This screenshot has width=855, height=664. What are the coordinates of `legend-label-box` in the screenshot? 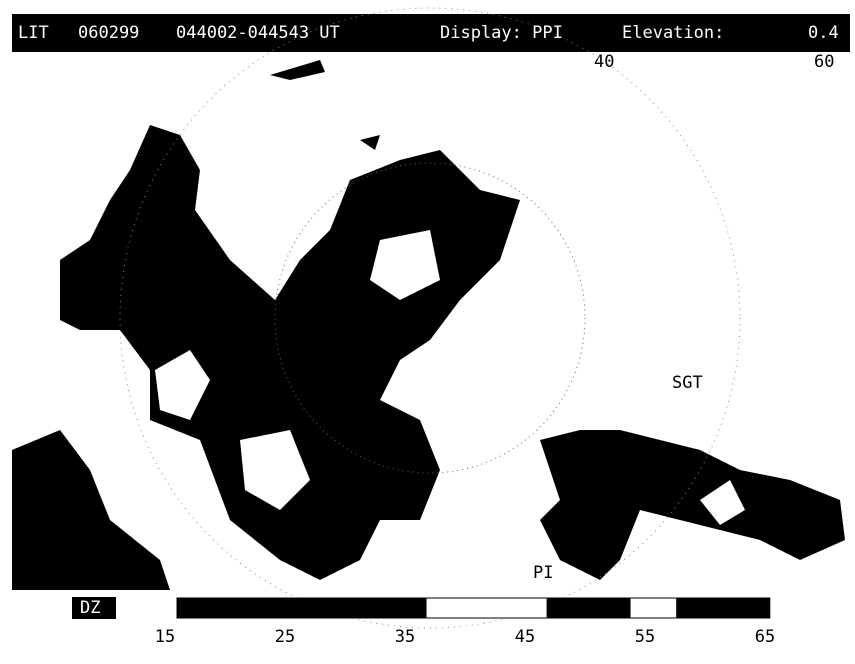 It's located at (94, 608).